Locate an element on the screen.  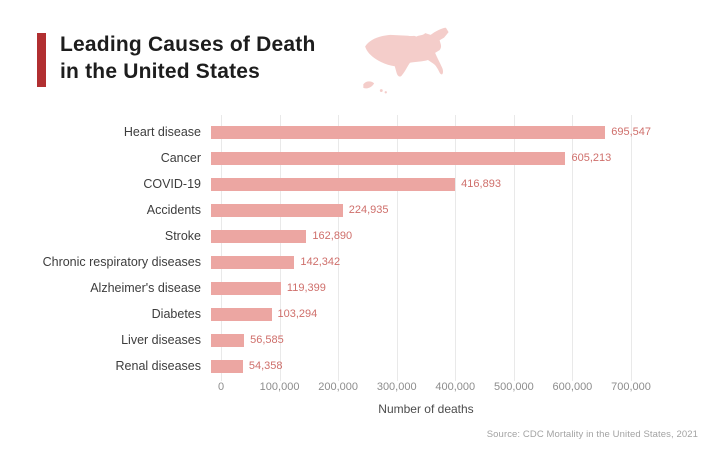
x-tick-label: 600,000 is located at coordinates (572, 387).